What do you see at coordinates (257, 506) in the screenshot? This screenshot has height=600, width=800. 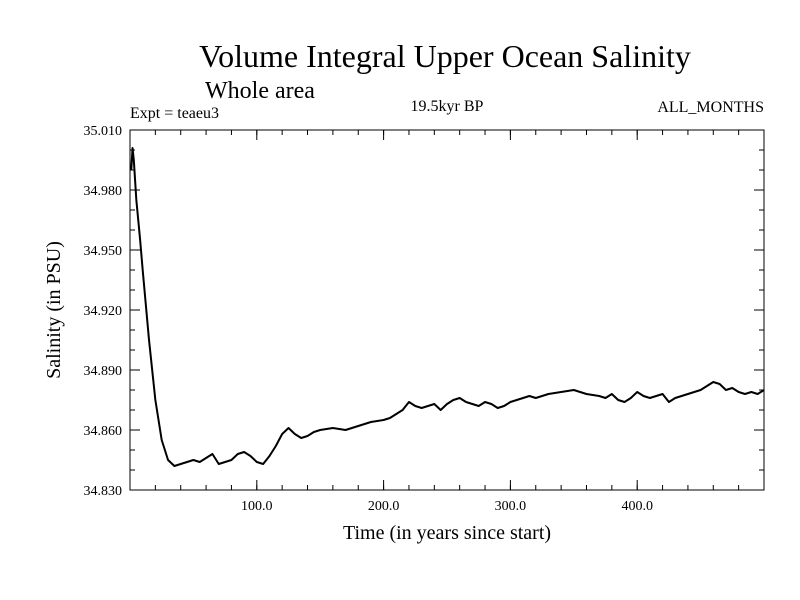 I see `x-tick-label: 100.0` at bounding box center [257, 506].